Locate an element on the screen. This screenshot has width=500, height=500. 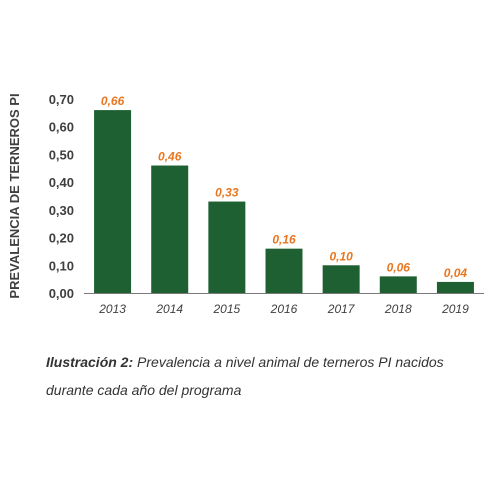
bar-2016 is located at coordinates (284, 270).